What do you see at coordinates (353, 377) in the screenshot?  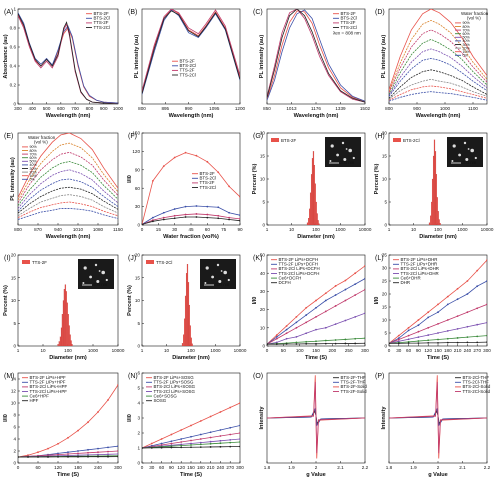 I see `legend-label: BTS-2F-THF` at bounding box center [353, 377].